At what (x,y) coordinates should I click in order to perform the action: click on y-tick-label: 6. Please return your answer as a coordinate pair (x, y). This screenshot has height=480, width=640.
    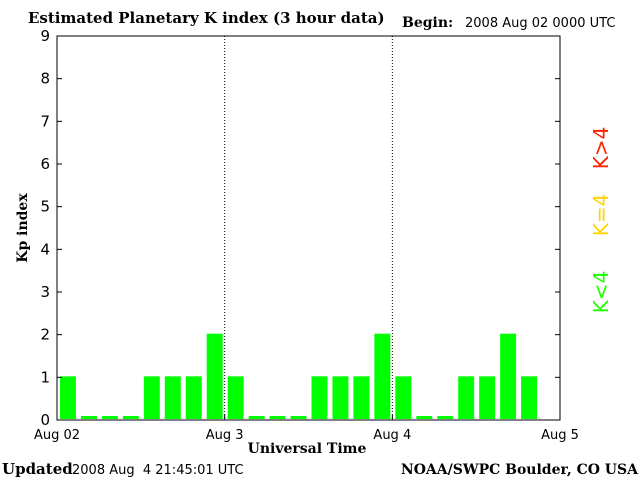
    Looking at the image, I should click on (45, 164).